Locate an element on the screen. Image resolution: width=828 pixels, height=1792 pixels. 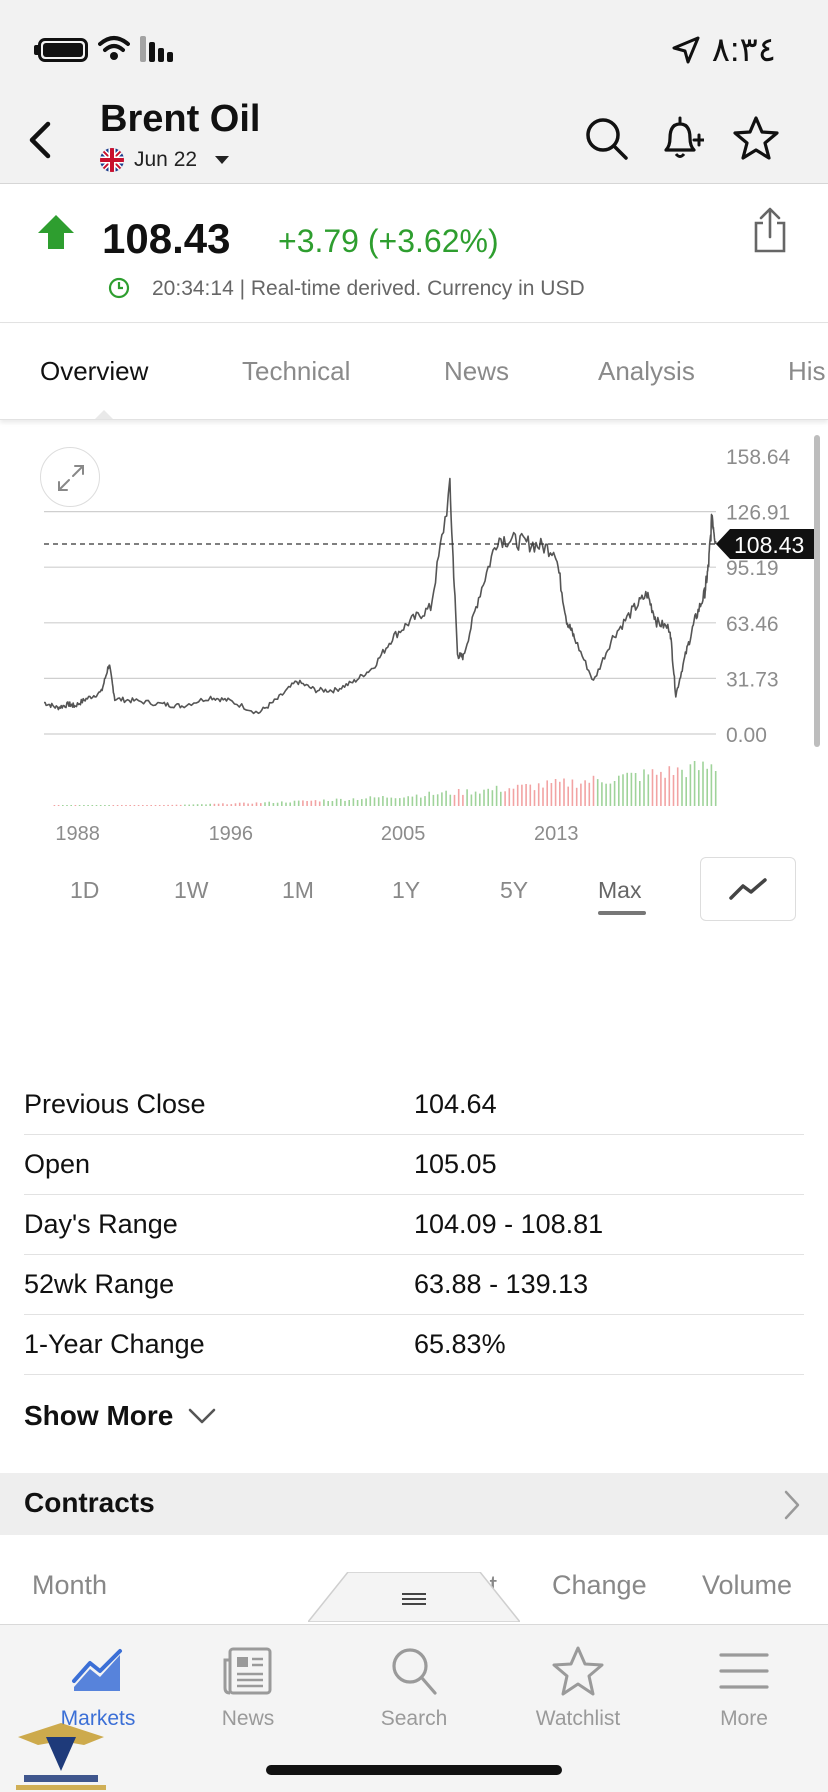
range-1m: 1M is located at coordinates (298, 890).